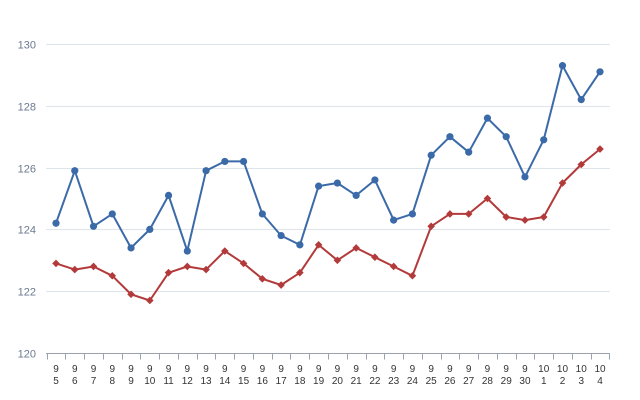 The height and width of the screenshot is (400, 640). What do you see at coordinates (27, 231) in the screenshot?
I see `y-tick-label: 124` at bounding box center [27, 231].